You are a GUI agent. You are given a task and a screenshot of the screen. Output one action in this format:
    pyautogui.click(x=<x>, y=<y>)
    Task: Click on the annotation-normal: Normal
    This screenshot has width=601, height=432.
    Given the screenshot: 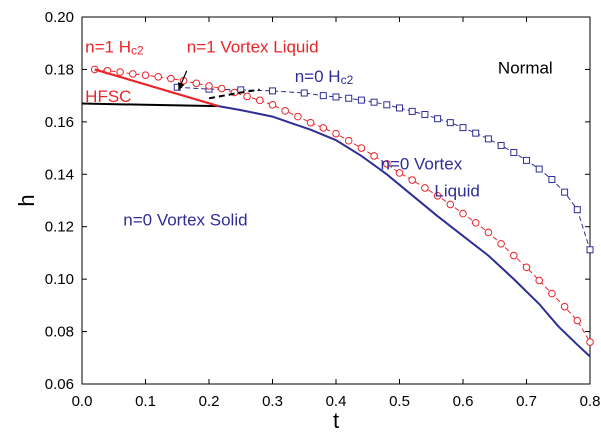 What is the action you would take?
    pyautogui.click(x=525, y=67)
    